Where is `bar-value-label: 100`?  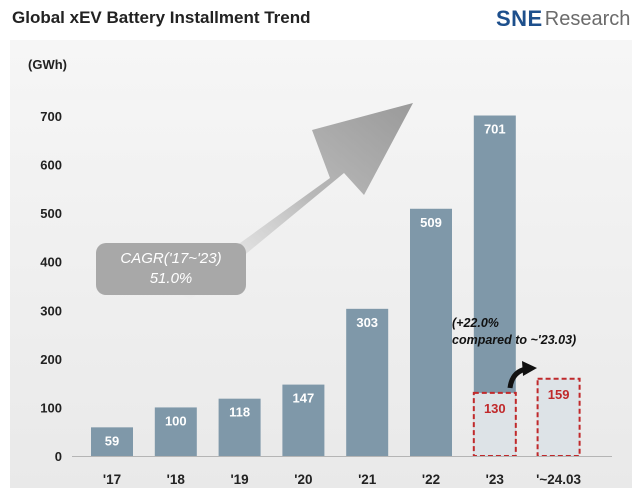 bar-value-label: 100 is located at coordinates (176, 420).